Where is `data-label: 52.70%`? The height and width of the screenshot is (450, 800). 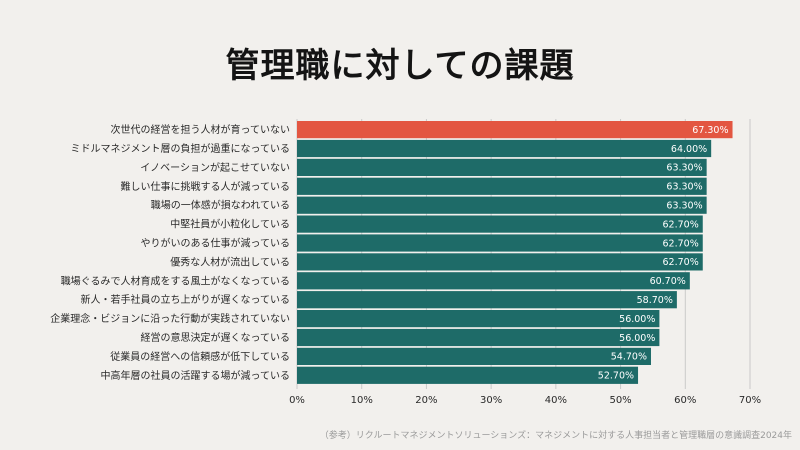 data-label: 52.70% is located at coordinates (616, 376).